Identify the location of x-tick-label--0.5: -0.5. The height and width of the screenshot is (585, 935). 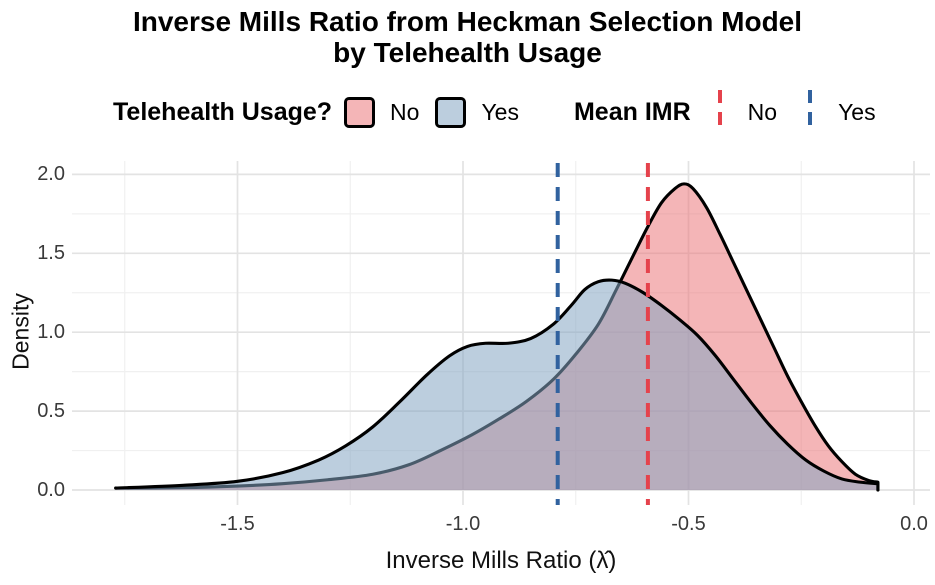
(688, 524).